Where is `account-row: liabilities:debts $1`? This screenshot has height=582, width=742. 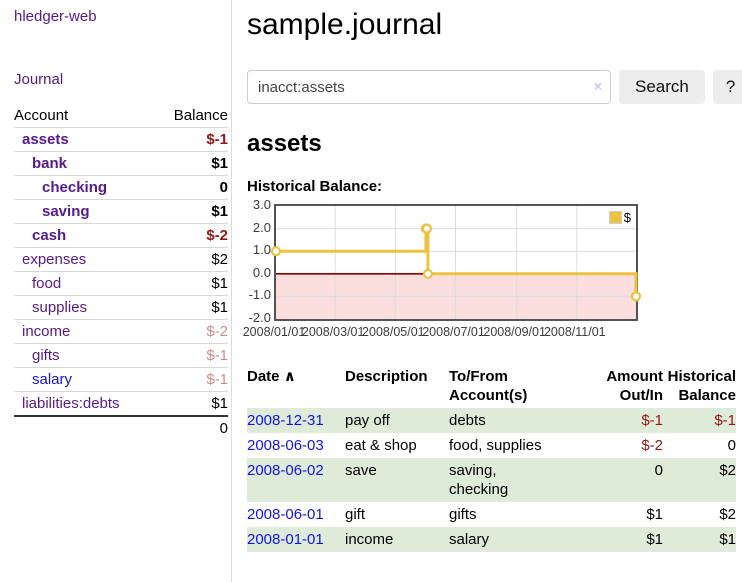 account-row: liabilities:debts $1 is located at coordinates (121, 403).